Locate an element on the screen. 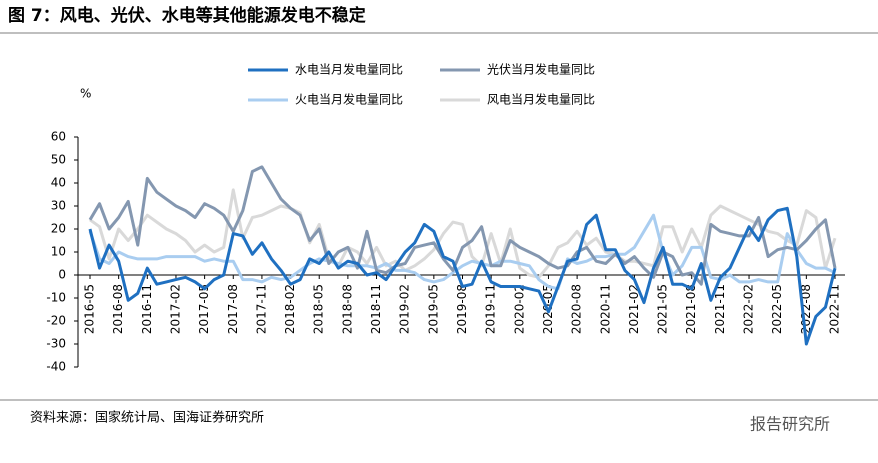 The height and width of the screenshot is (463, 878). legend-label: 光伏当月发电量同比 is located at coordinates (541, 69).